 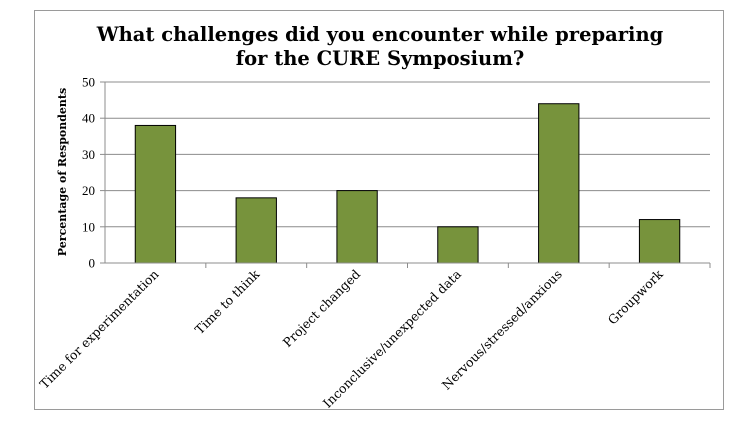 I want to click on chart-title-line-2: for the CURE Symposium?, so click(x=380, y=58).